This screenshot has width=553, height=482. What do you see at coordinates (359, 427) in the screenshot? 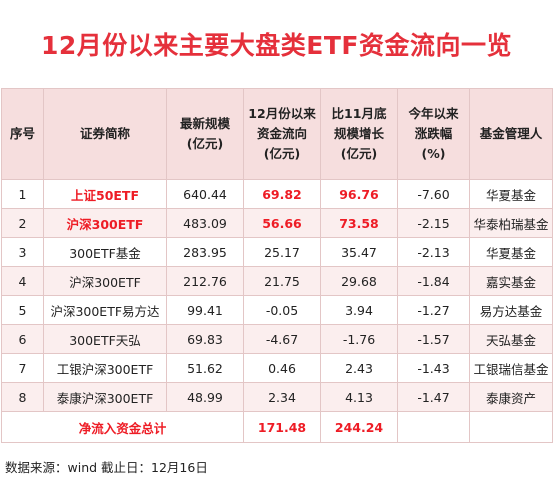
I see `total-growth: 244.24` at bounding box center [359, 427].